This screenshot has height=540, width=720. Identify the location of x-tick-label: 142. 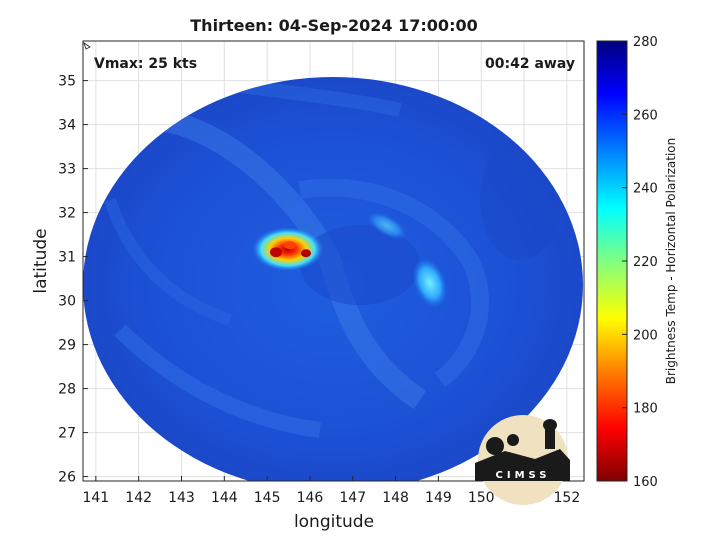
(138, 498).